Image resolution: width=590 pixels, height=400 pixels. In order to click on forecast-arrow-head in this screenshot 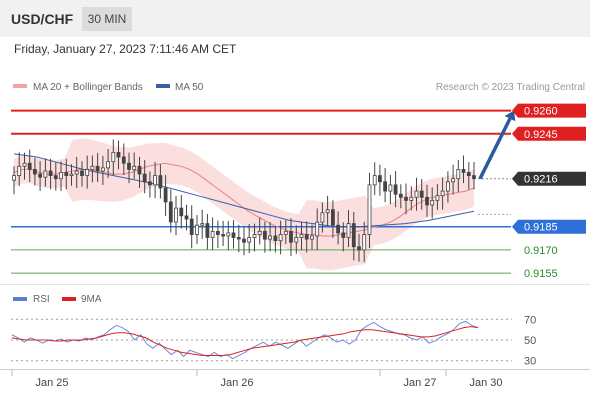, I will do `click(510, 116)`.